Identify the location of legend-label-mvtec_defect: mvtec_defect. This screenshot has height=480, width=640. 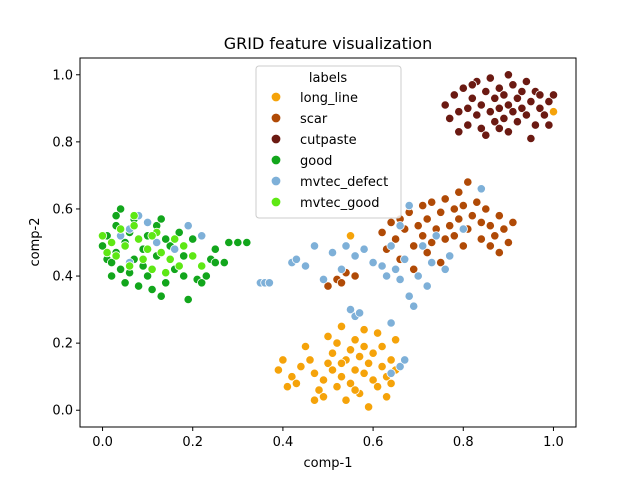
(344, 182).